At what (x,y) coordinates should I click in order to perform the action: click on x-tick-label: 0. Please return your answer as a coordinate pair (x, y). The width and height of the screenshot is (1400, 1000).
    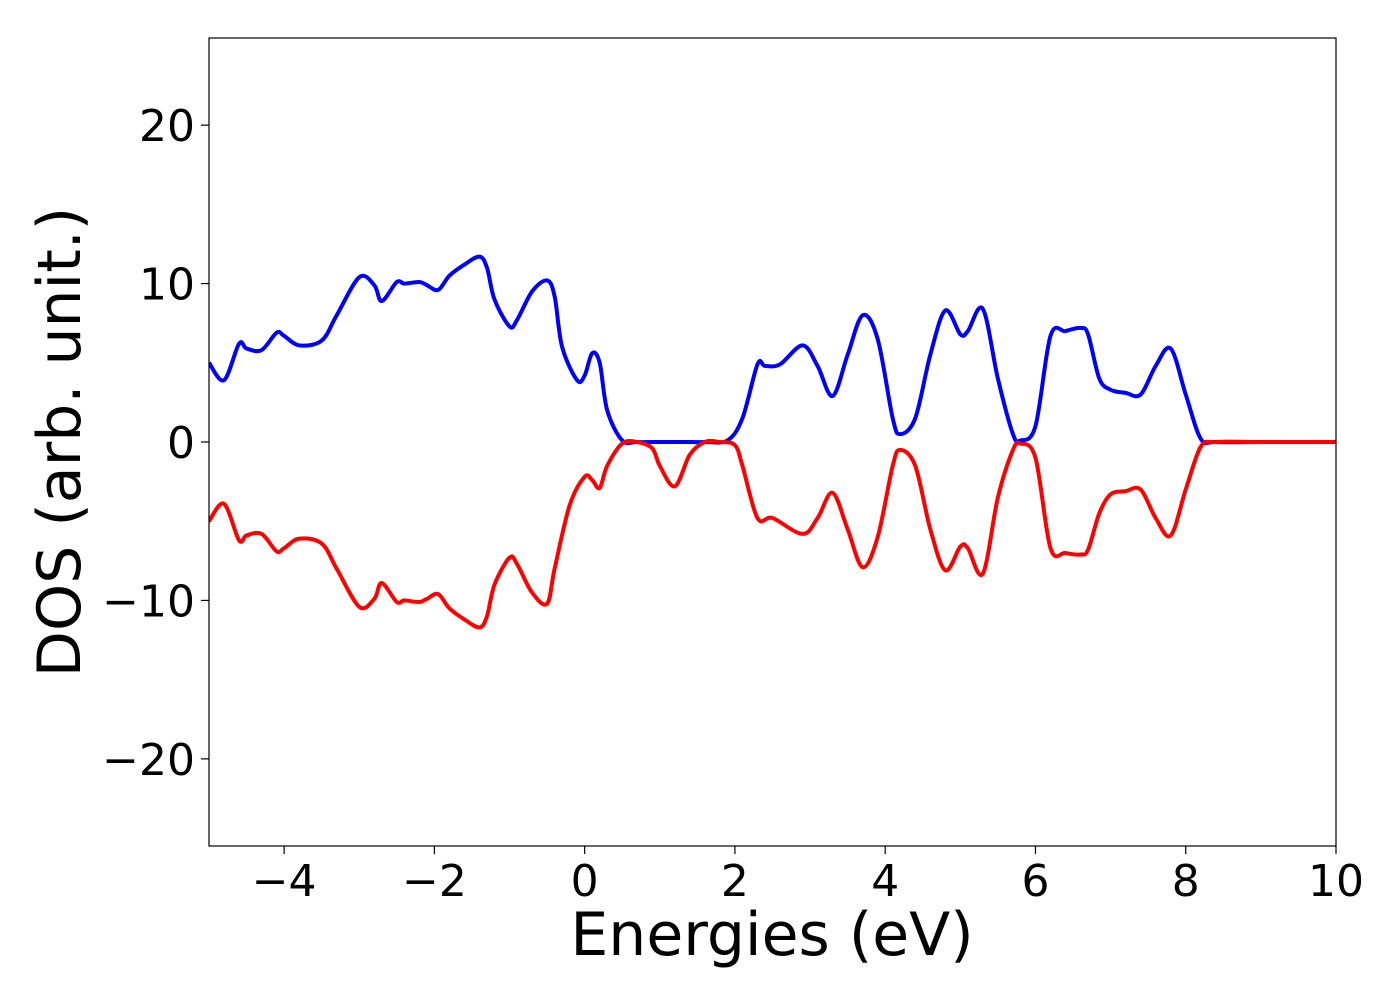
    Looking at the image, I should click on (585, 881).